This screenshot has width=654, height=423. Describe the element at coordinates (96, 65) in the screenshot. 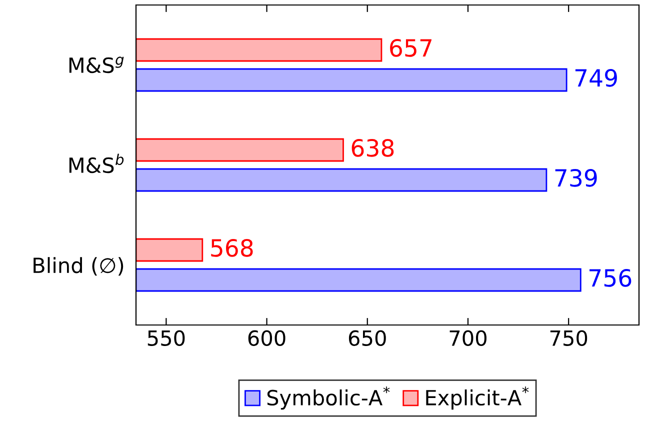

I see `y-tick-label: M&S$^{g}$` at that location.